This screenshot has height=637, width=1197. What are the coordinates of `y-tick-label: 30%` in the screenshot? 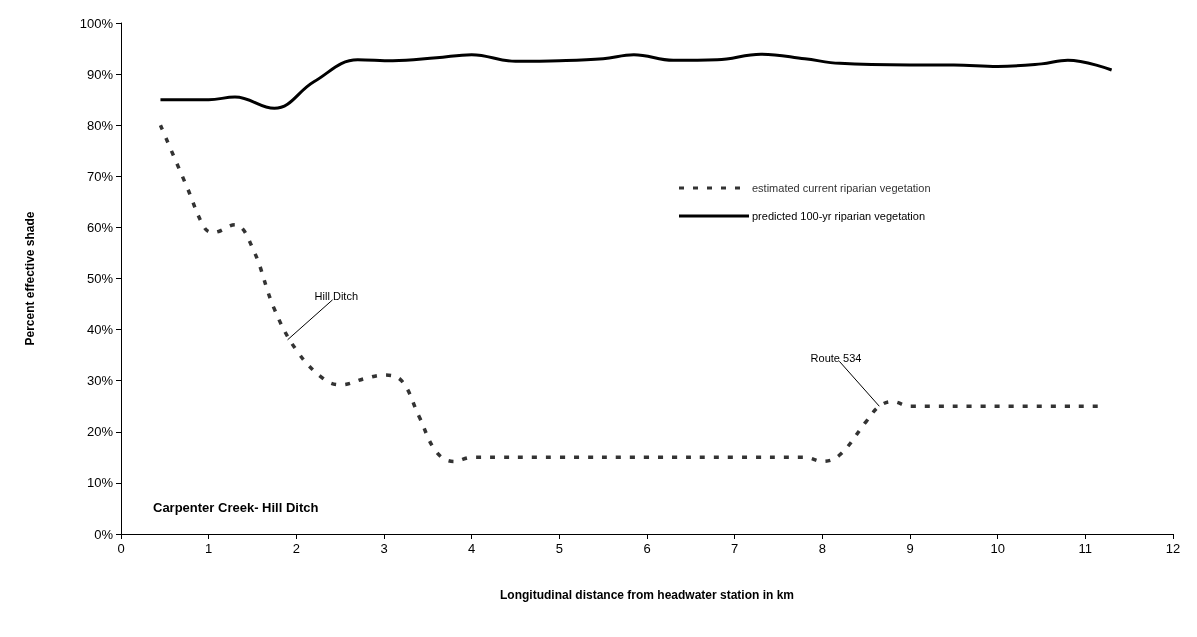 It's located at (100, 381).